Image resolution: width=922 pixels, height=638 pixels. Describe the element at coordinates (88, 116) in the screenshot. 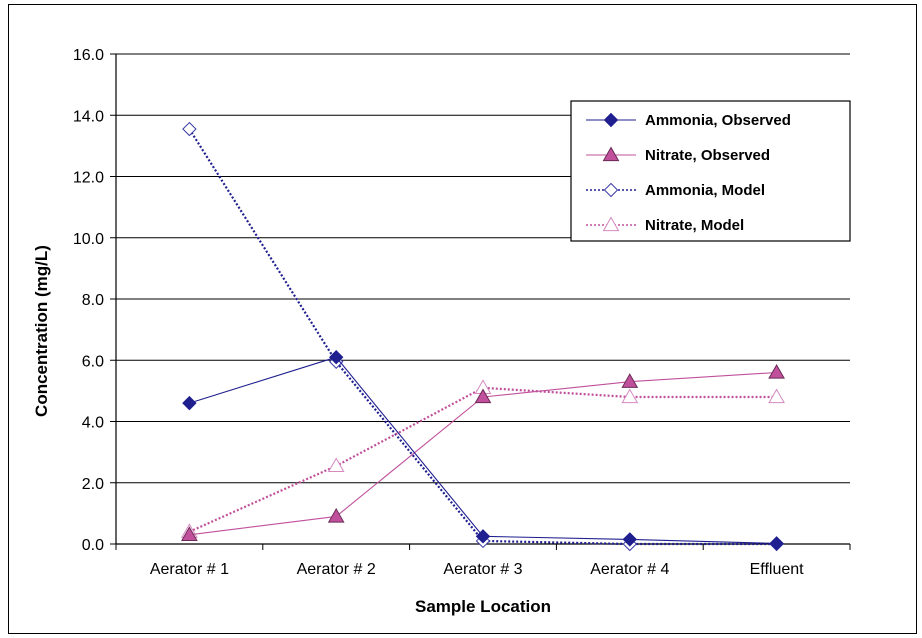

I see `y-tick-label: 14.0` at that location.